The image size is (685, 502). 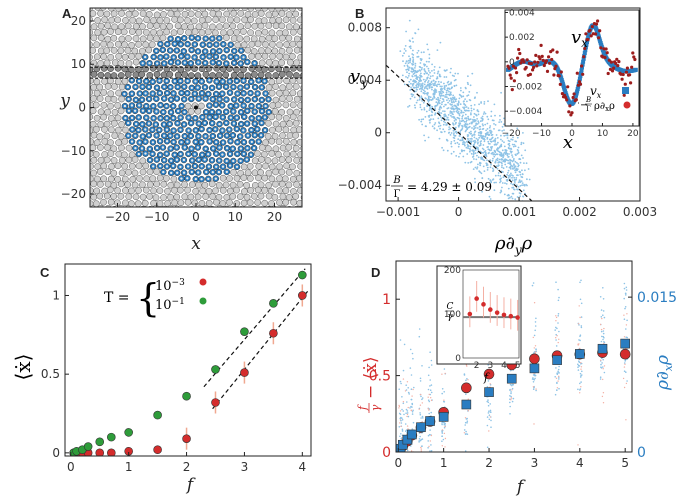 What do you see at coordinates (157, 450) in the screenshot?
I see `data-point-red` at bounding box center [157, 450].